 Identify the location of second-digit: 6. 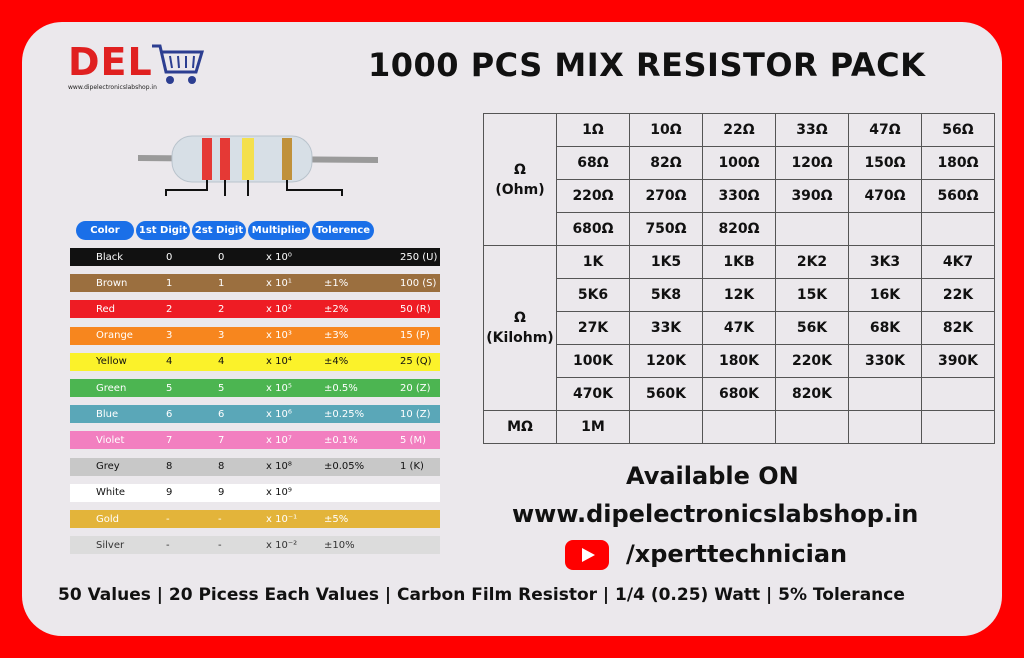
(221, 414).